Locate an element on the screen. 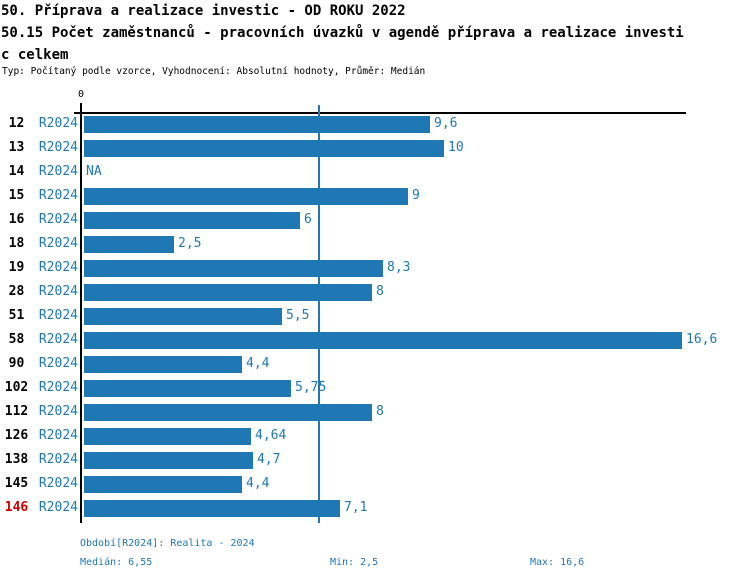  x-axis-zero-tick is located at coordinates (81, 107).